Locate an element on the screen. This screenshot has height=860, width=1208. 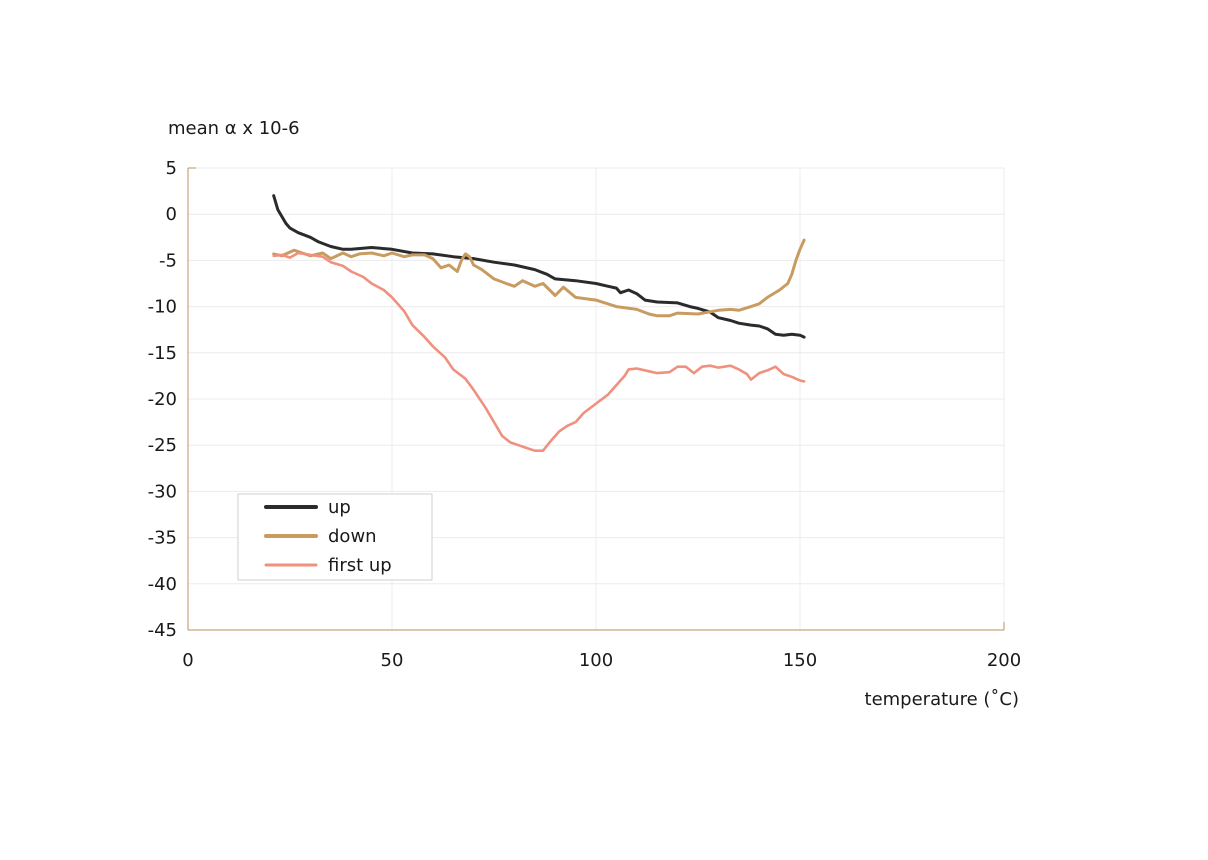
legend: up down first up is located at coordinates (335, 537).